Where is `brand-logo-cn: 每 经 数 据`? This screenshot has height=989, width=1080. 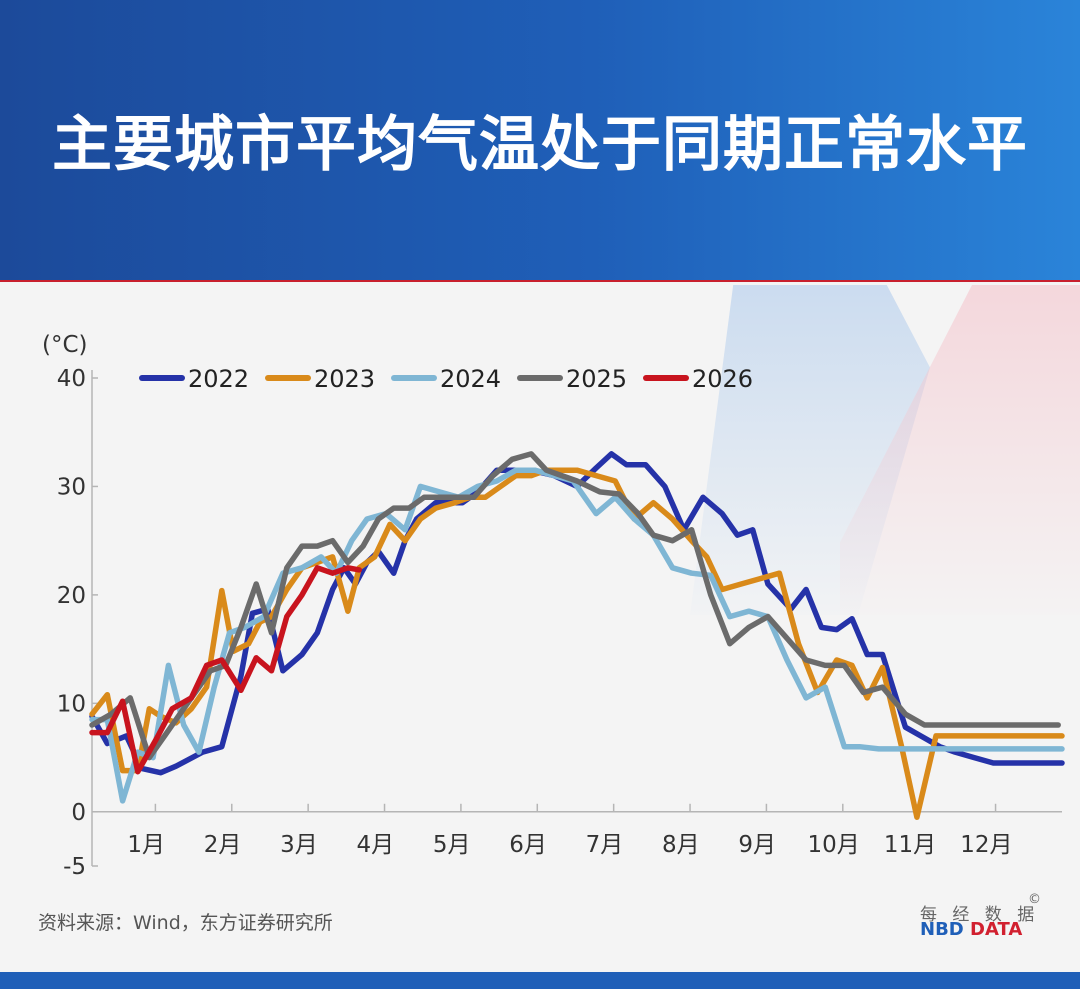
brand-logo-cn: 每 经 数 据 is located at coordinates (980, 915).